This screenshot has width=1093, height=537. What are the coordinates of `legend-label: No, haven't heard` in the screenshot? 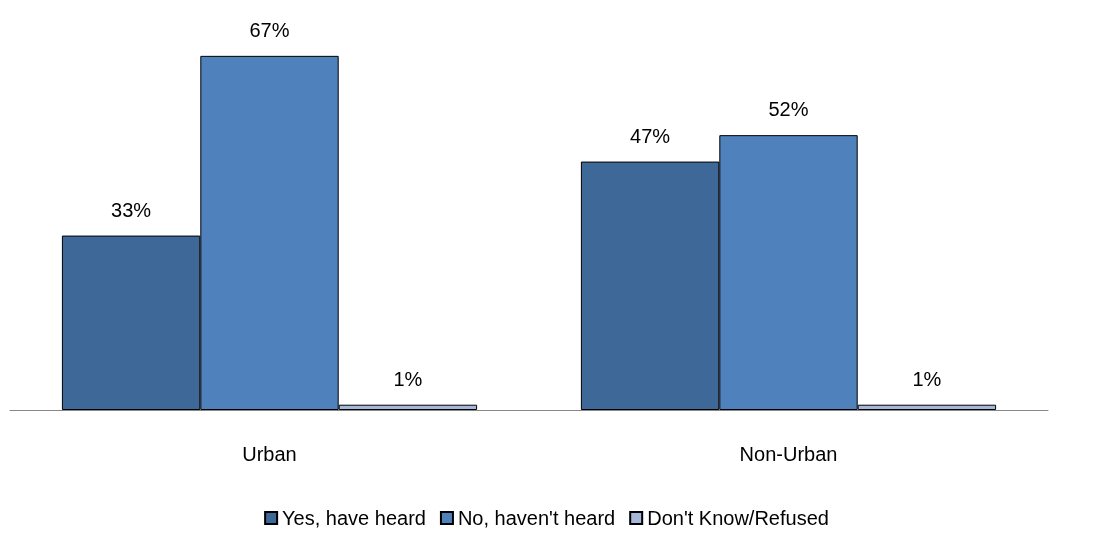 It's located at (536, 518).